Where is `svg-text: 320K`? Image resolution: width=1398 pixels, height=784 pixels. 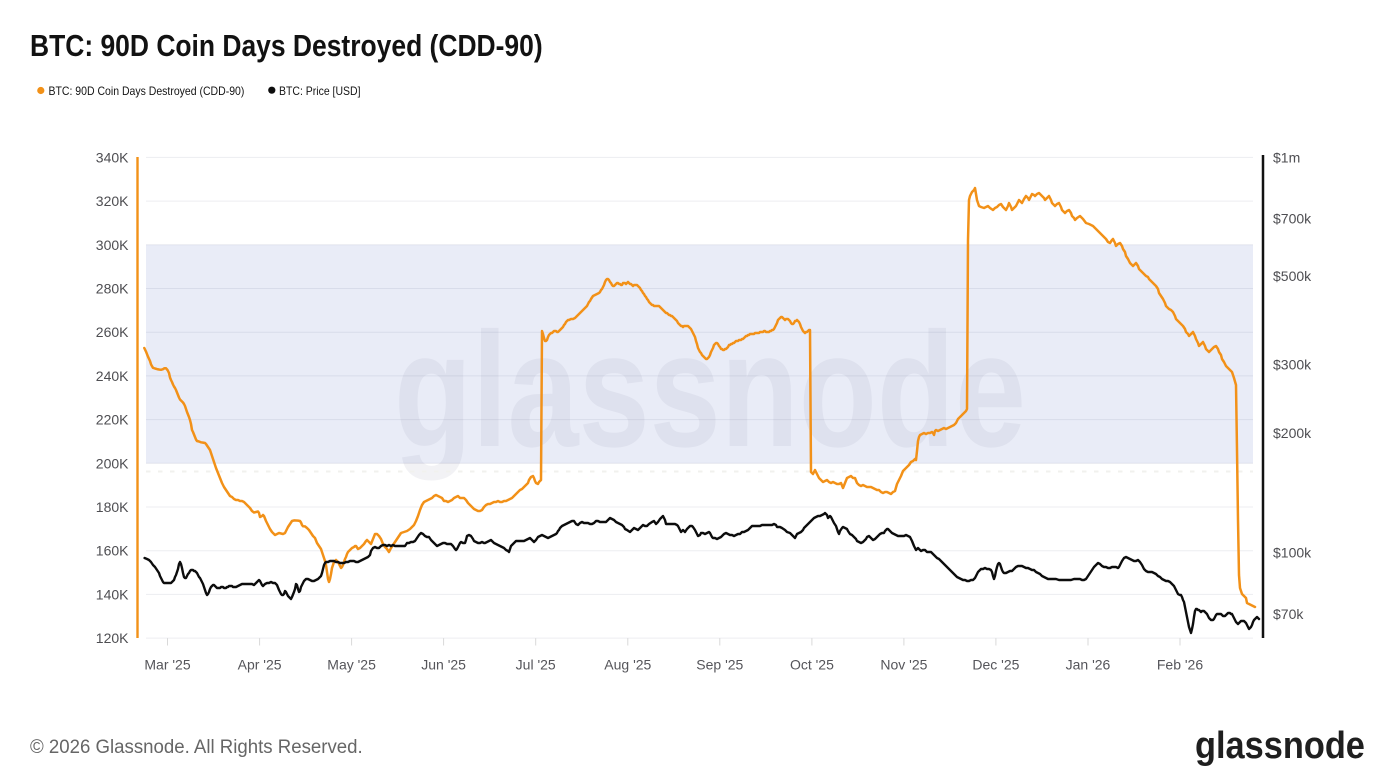 svg-text: 320K is located at coordinates (112, 201).